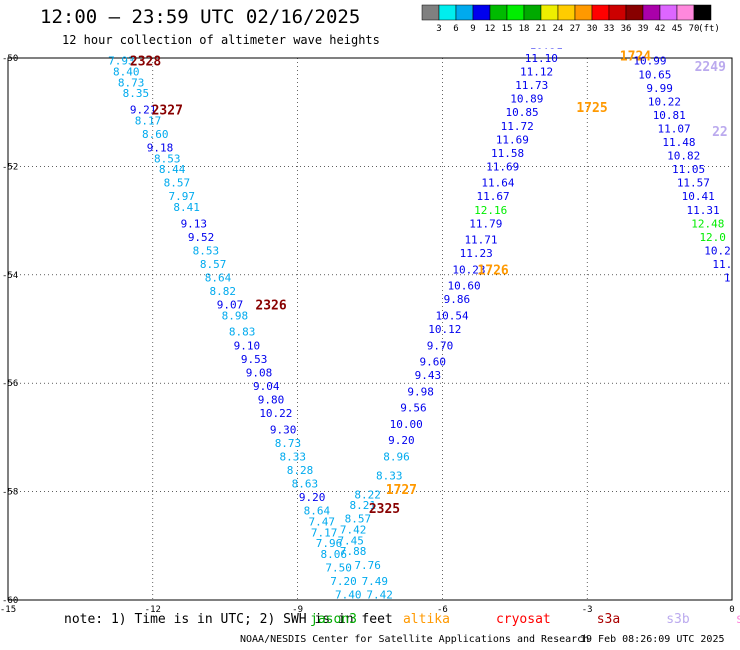  What do you see at coordinates (698, 196) in the screenshot?
I see `wave-height-value: 10.41` at bounding box center [698, 196].